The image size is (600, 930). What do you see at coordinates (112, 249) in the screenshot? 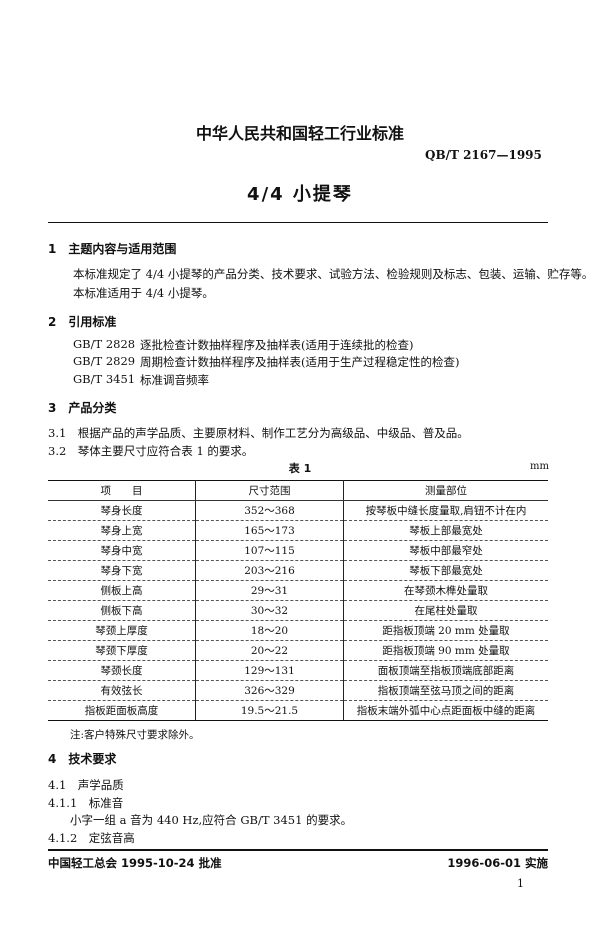
I see `section-1-heading: 1 主题内容与适用范围` at bounding box center [112, 249].